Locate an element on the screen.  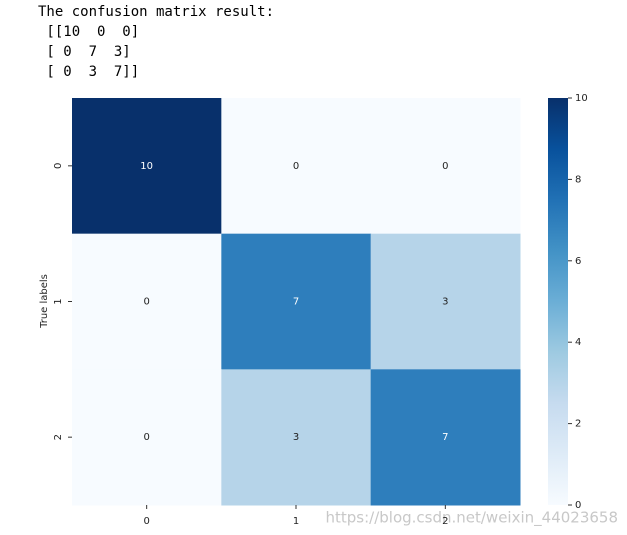
watermark: https://blog.csdn.net/weixin_44023658 is located at coordinates (471, 518).